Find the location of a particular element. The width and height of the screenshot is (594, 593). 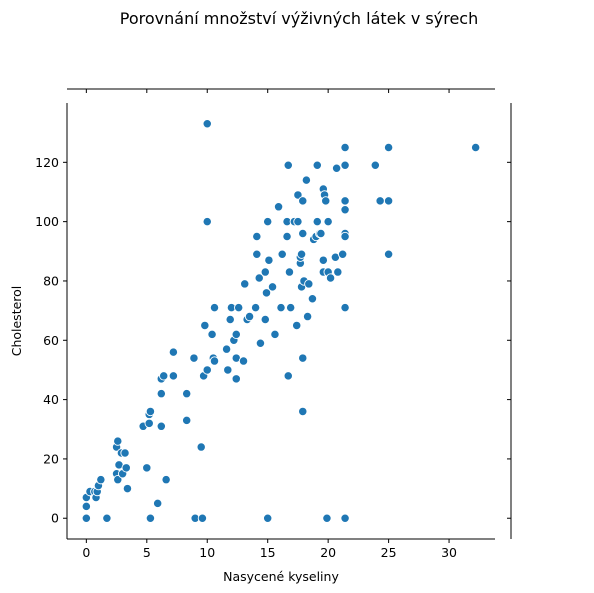

y-axis-ticks: 0 20 40 60 80 100 120 is located at coordinates (51, 340).